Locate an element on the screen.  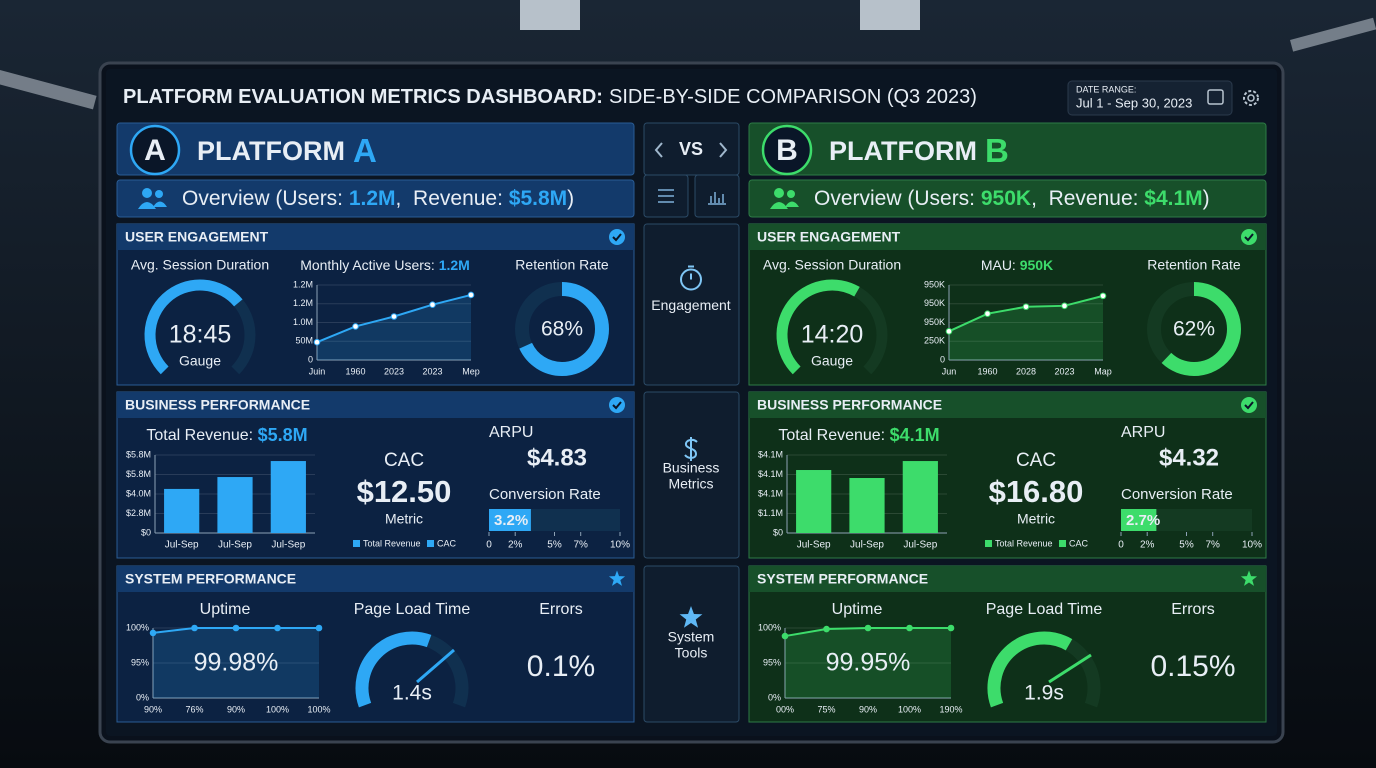
settings-icon is located at coordinates (1251, 98).